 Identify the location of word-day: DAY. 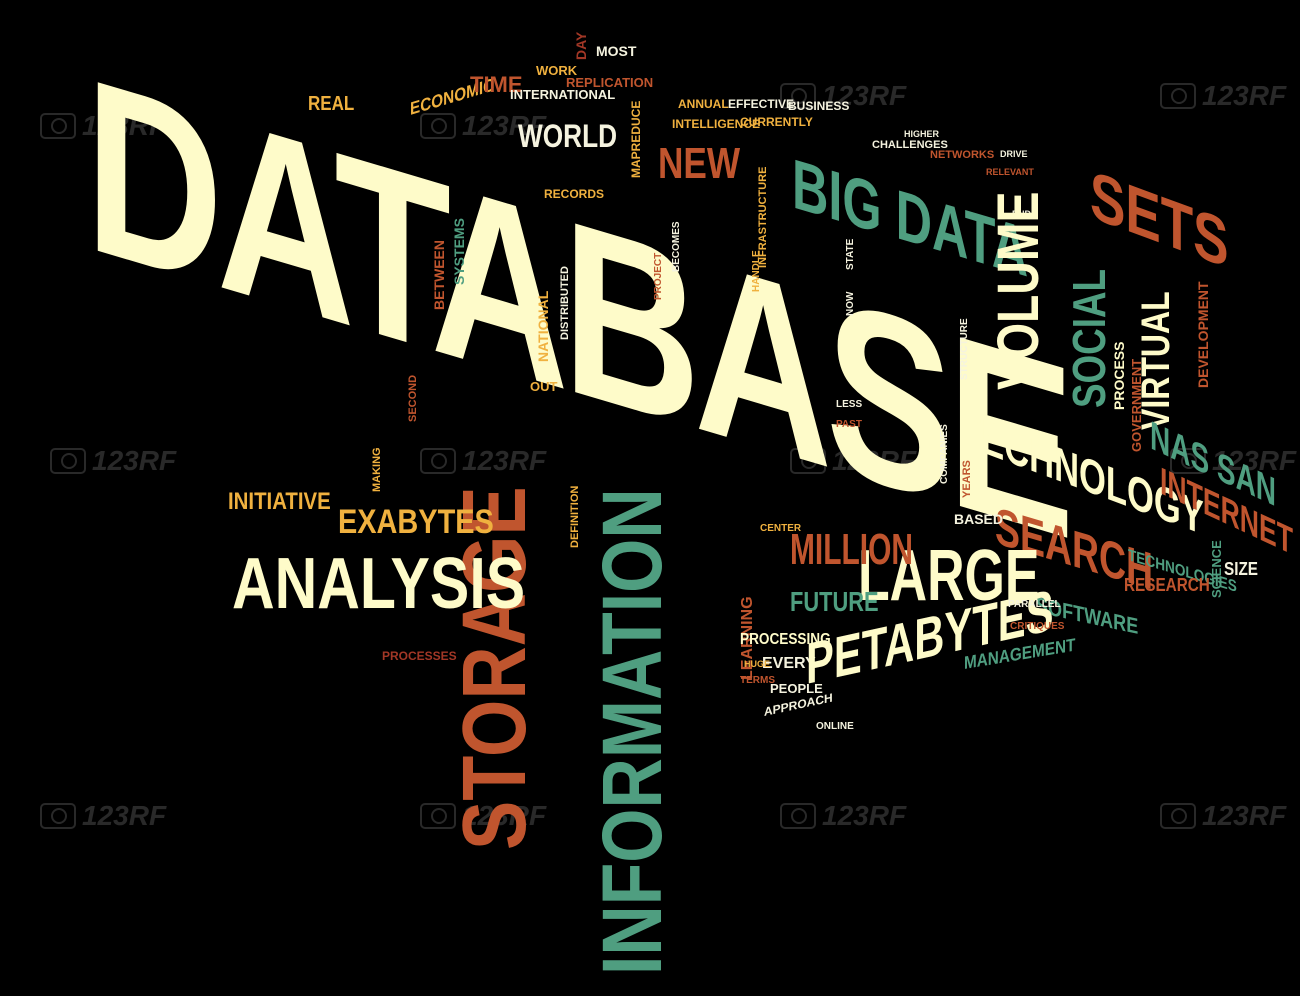
(581, 45).